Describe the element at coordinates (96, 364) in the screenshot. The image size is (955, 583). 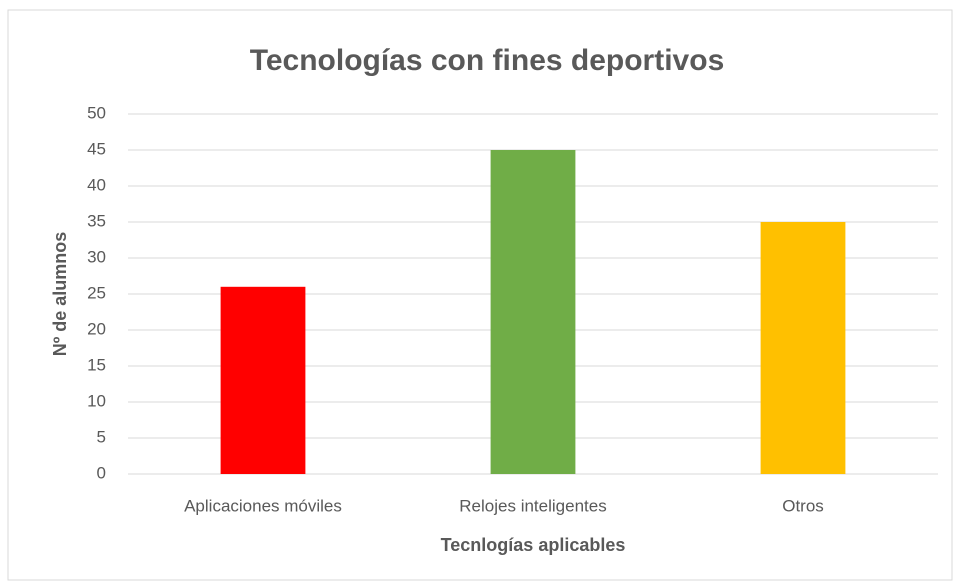
I see `y-tick-label: 15` at that location.